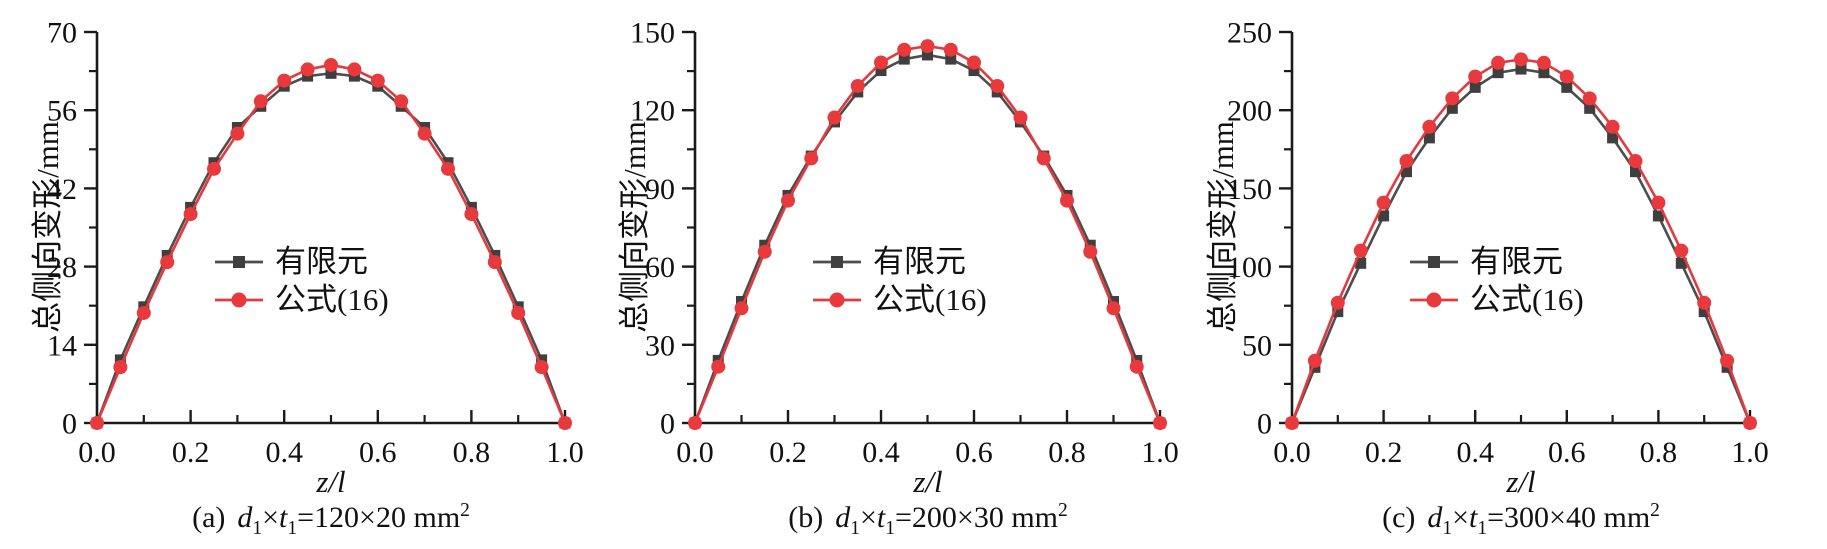  Describe the element at coordinates (1222, 227) in the screenshot. I see `y-axis-label-c: 总侧向变形/mm` at that location.